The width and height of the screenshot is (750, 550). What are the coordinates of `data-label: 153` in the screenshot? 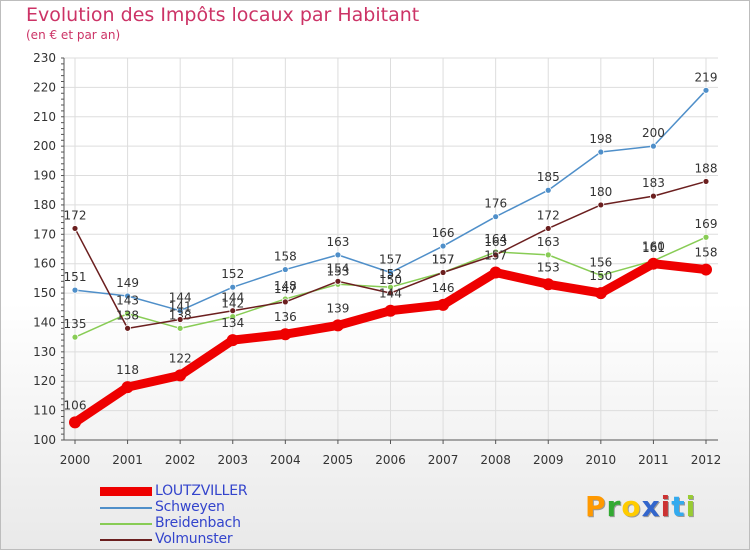 It's located at (548, 267).